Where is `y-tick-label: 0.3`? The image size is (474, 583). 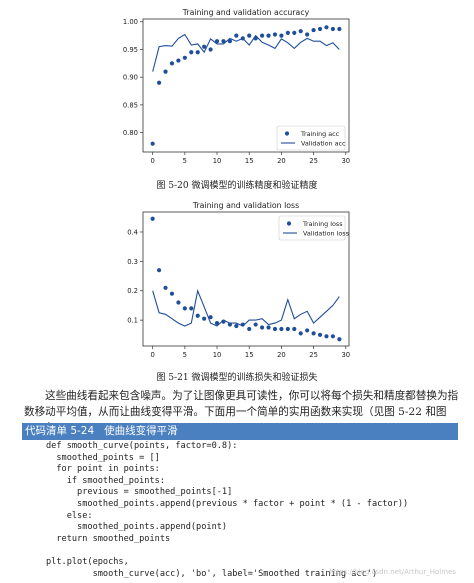 y-tick-label: 0.3 is located at coordinates (132, 262).